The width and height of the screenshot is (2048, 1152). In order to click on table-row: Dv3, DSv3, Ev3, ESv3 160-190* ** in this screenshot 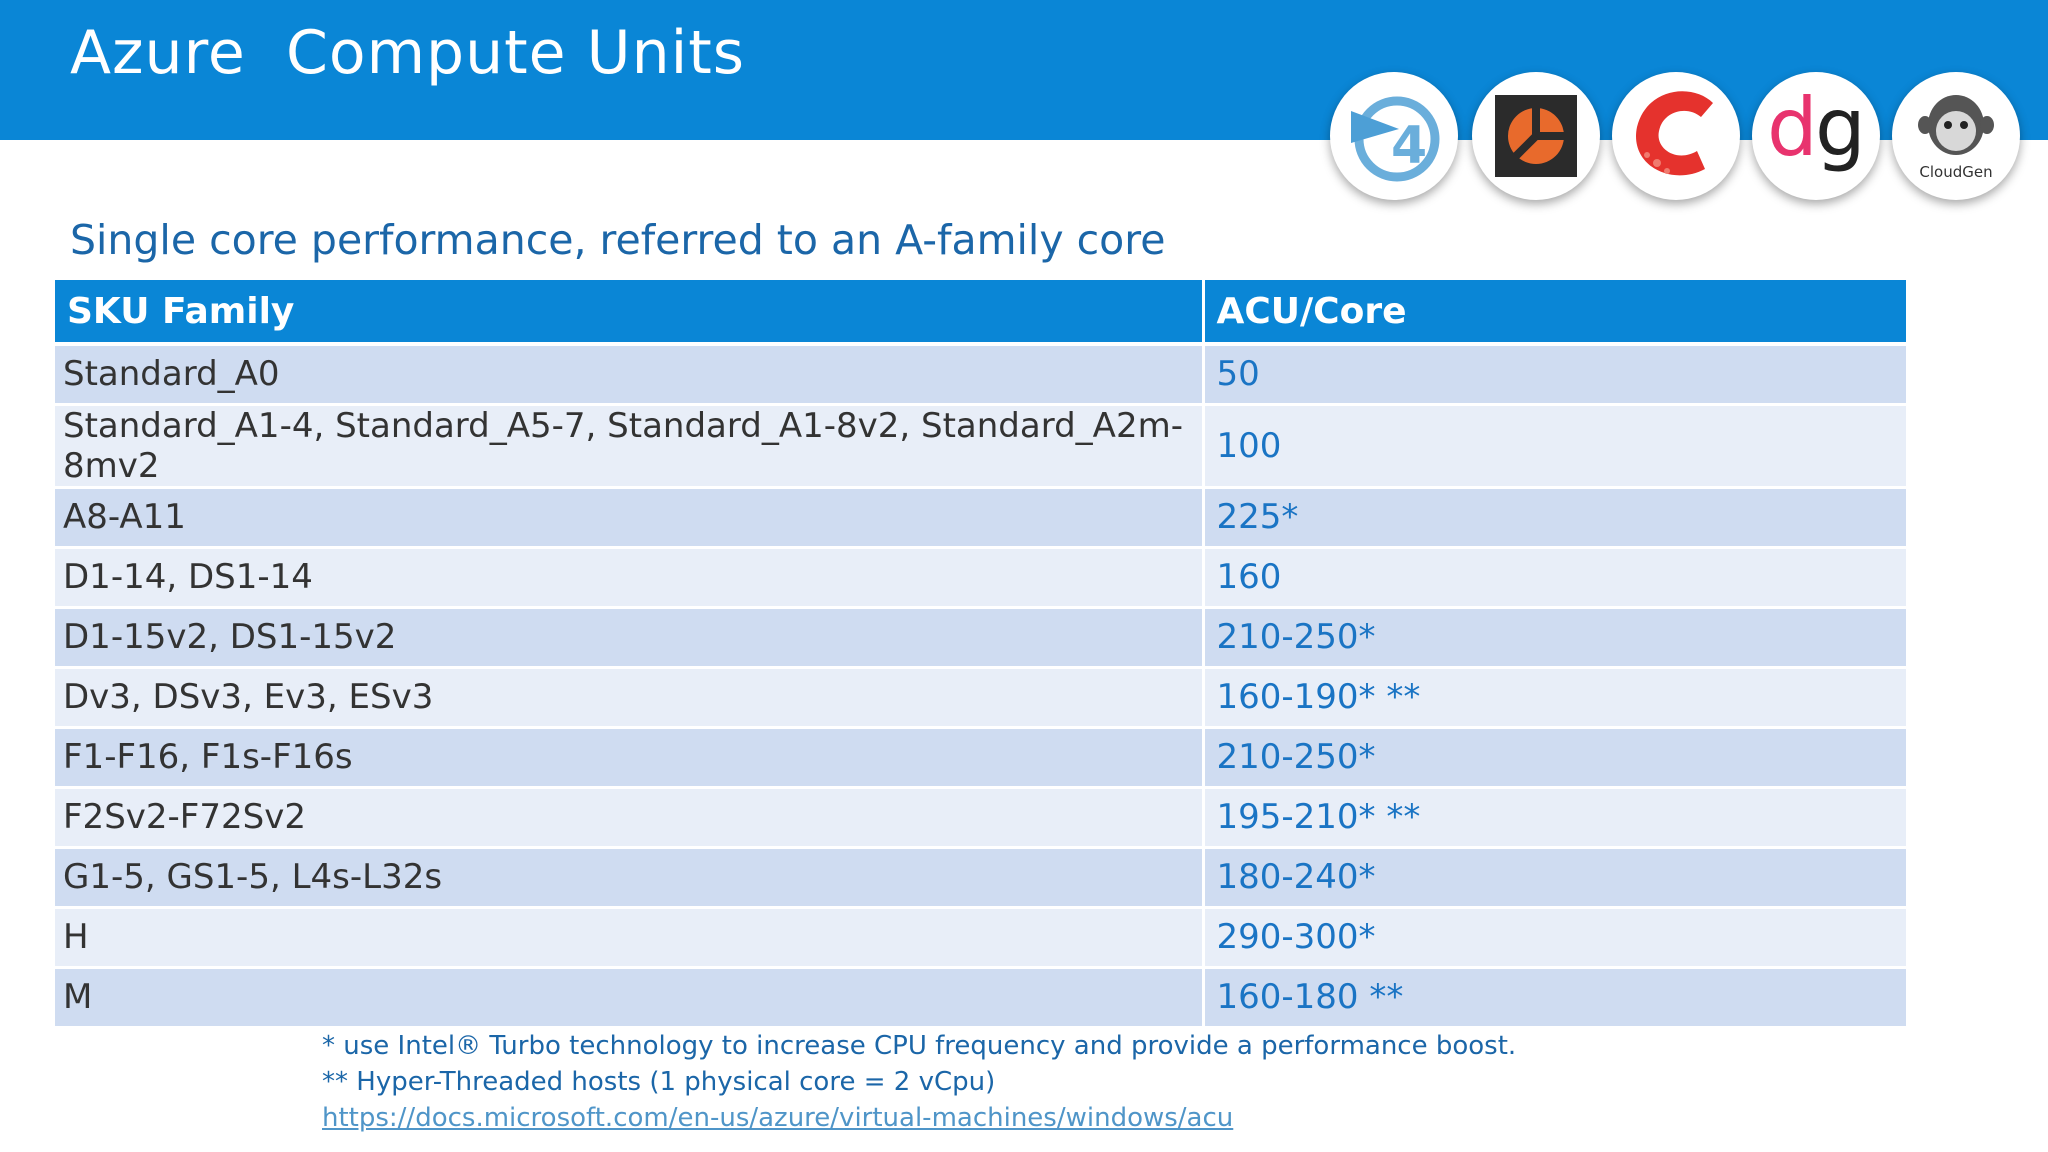, I will do `click(982, 698)`.